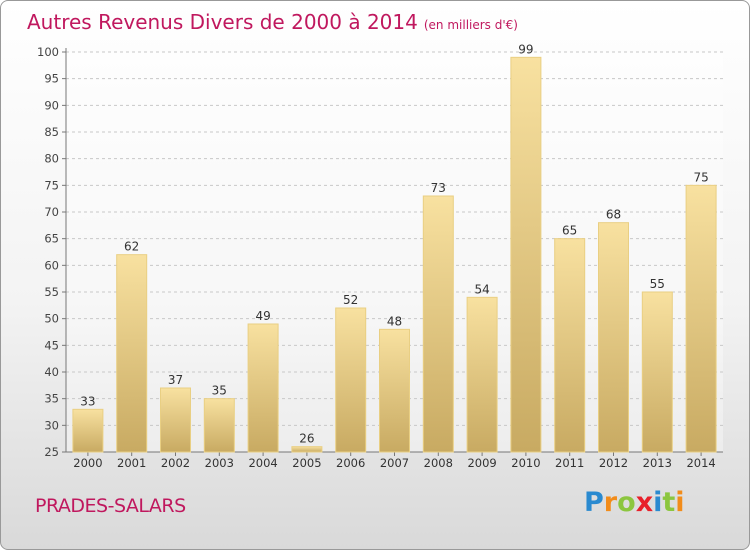 This screenshot has width=750, height=550. Describe the element at coordinates (438, 463) in the screenshot. I see `x-tick-label-2008: 2008` at that location.